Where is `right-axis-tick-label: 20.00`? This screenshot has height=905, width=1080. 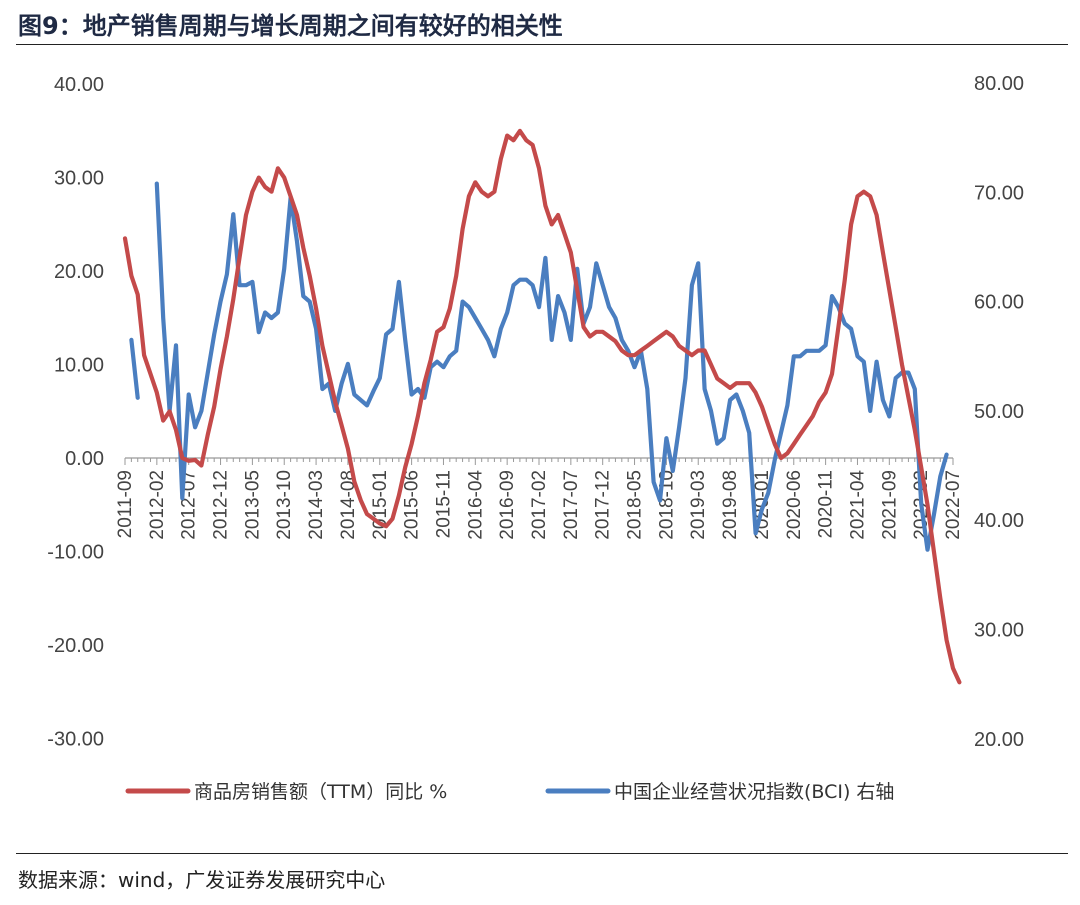
right-axis-tick-label: 20.00 is located at coordinates (999, 740).